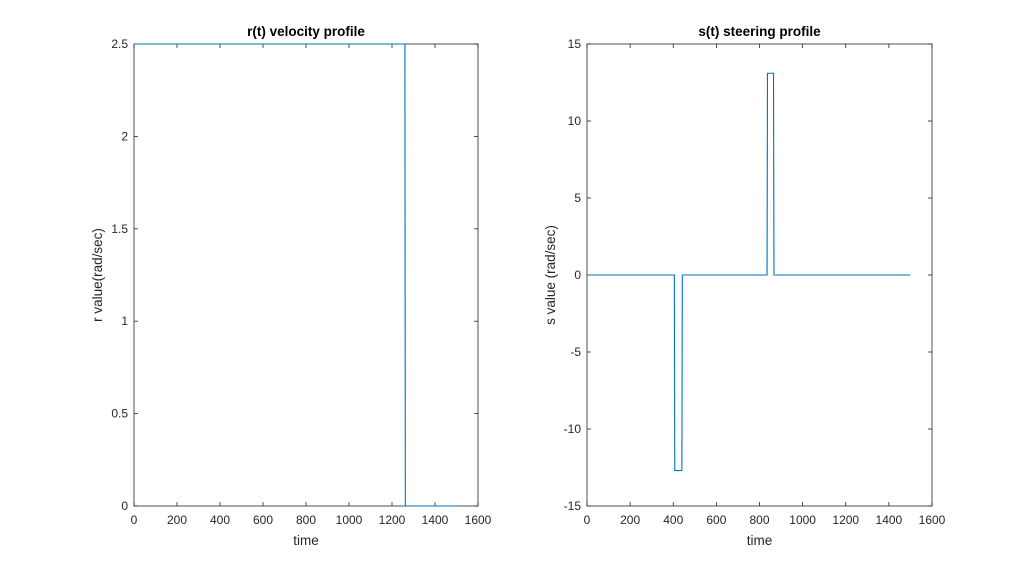  Describe the element at coordinates (573, 506) in the screenshot. I see `y-tick-label: -15` at that location.